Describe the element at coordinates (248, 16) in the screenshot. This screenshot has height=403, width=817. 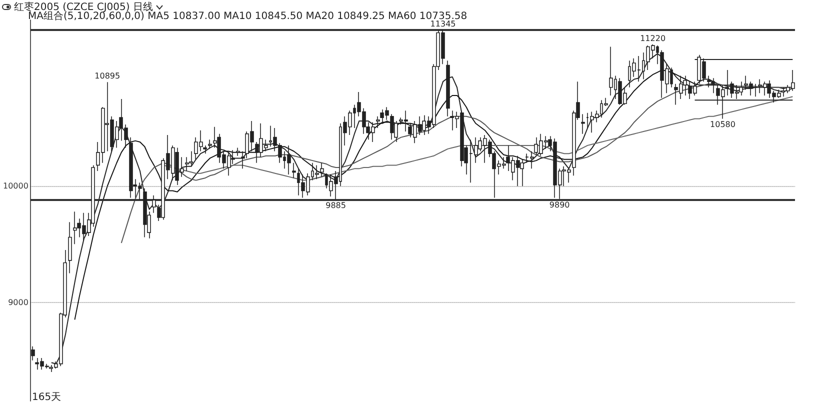
I see `chart-subtitle: MA组合(5,10,20,60,0,0) MA5 10837.00 MA10 10845.50 MA20 10849.25 MA60 10735.58` at that location.